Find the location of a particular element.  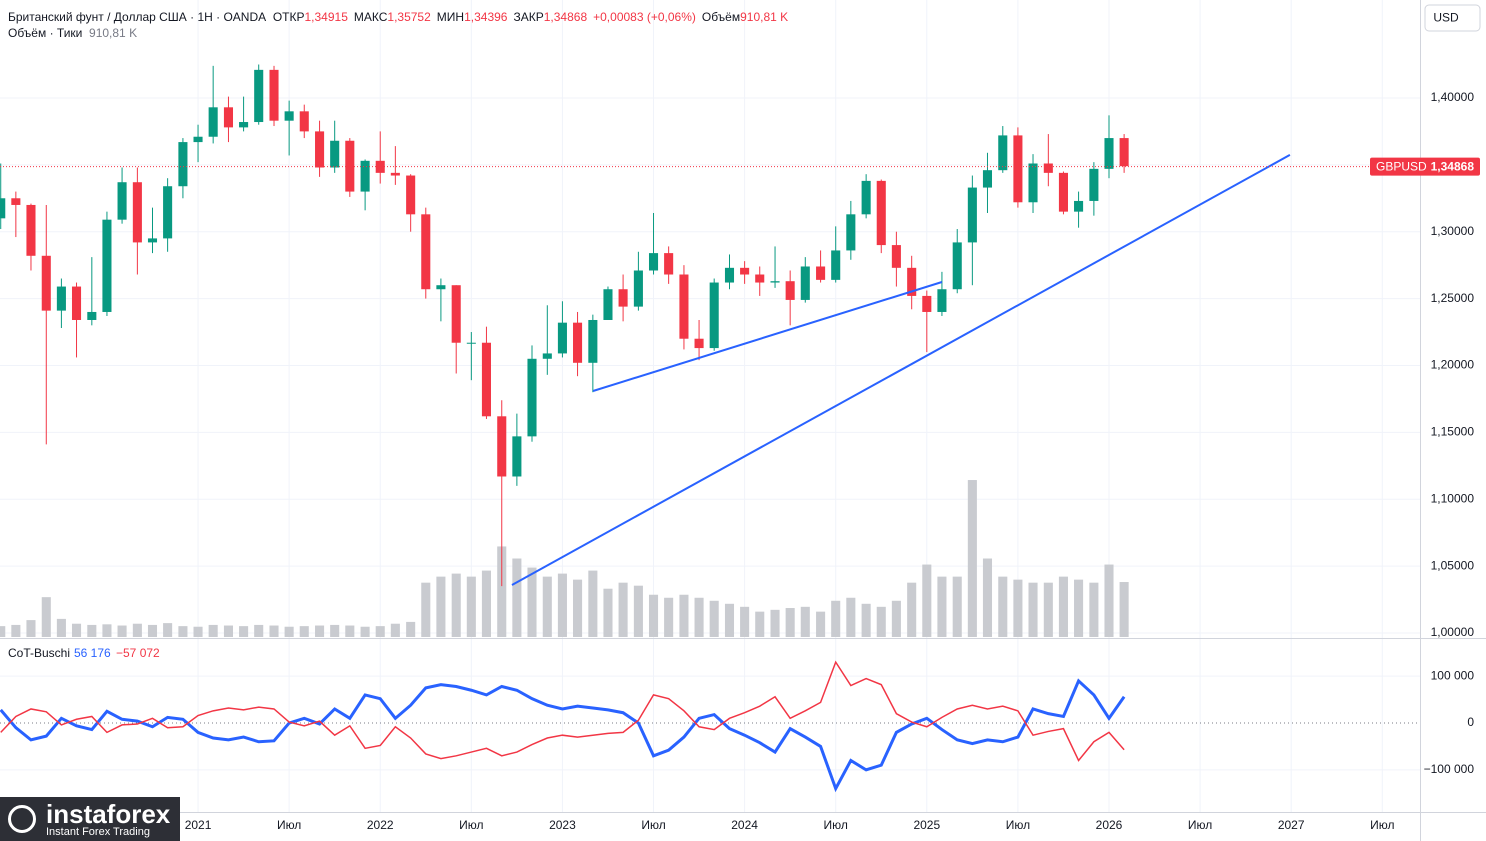

ohlc-value: 1,34915 is located at coordinates (326, 17).